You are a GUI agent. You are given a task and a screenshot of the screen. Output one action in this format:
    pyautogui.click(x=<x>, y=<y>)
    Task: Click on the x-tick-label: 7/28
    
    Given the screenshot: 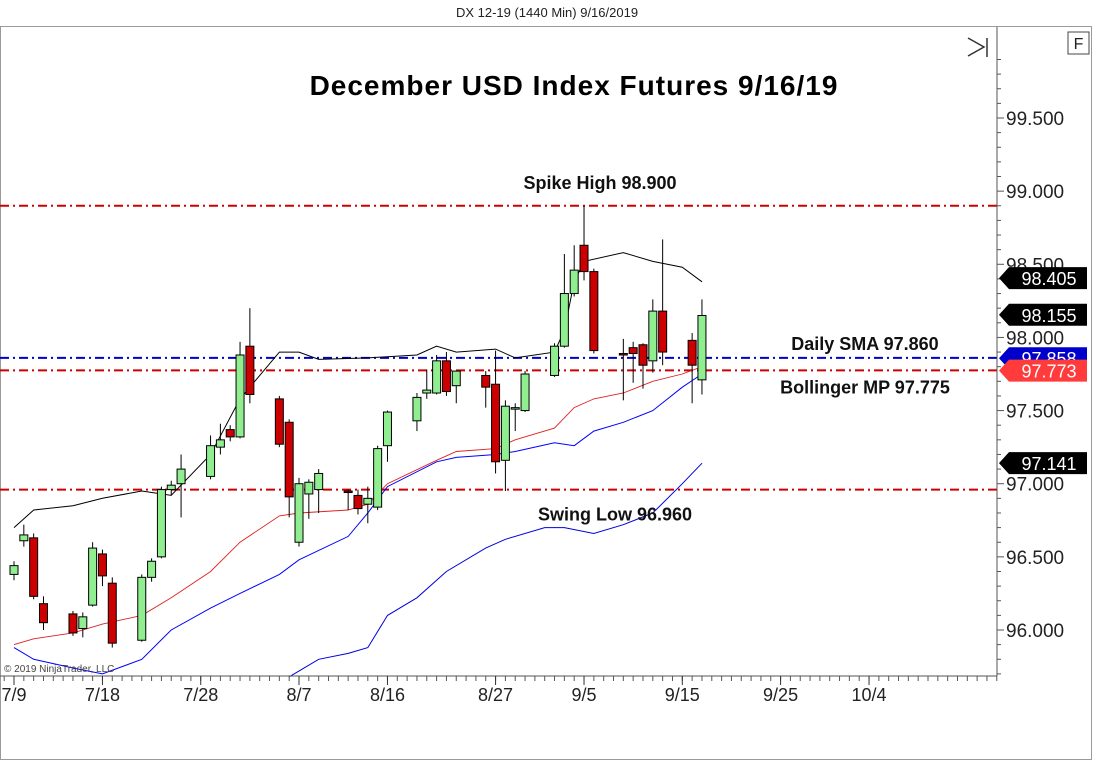 What is the action you would take?
    pyautogui.click(x=200, y=695)
    